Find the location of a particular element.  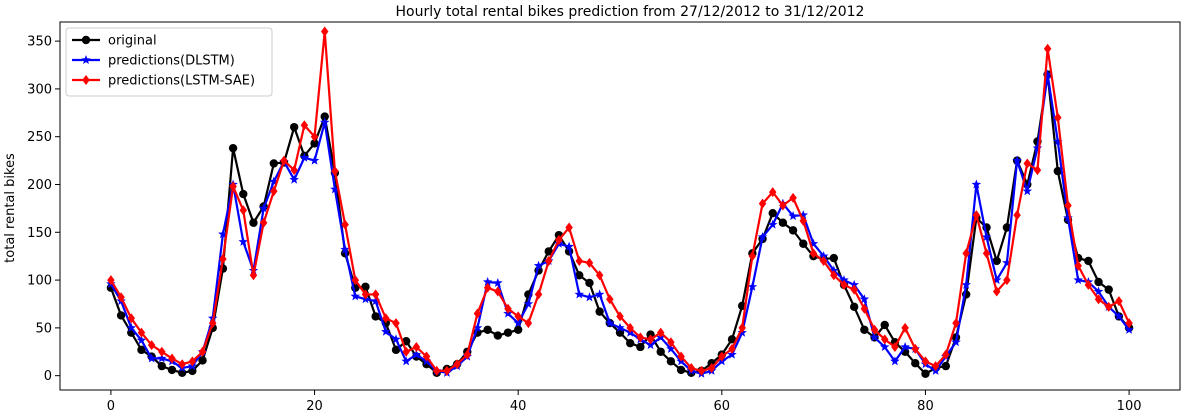

y-tick-label-200: 200 is located at coordinates (39, 185).